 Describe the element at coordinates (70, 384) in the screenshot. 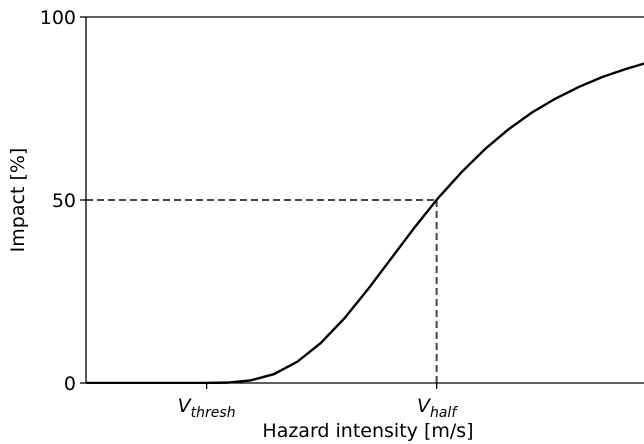

I see `y-tick-label: 0` at that location.